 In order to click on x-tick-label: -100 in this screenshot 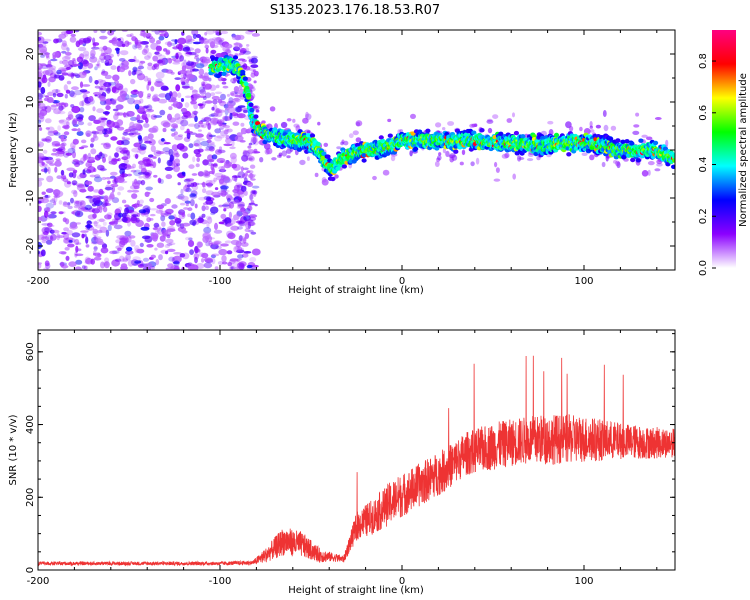, I will do `click(220, 581)`.